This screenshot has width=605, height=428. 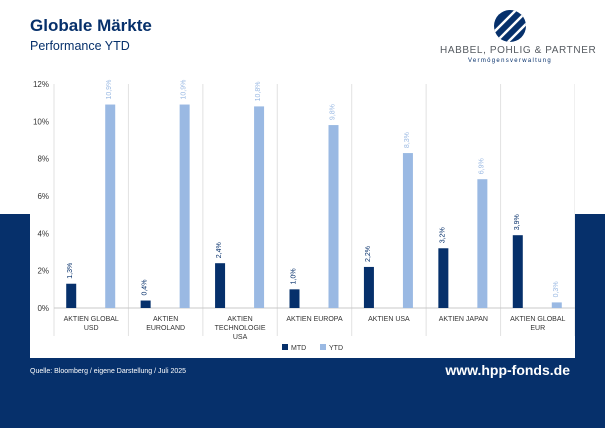 What do you see at coordinates (463, 319) in the screenshot?
I see `category-label: AKTIEN JAPAN` at bounding box center [463, 319].